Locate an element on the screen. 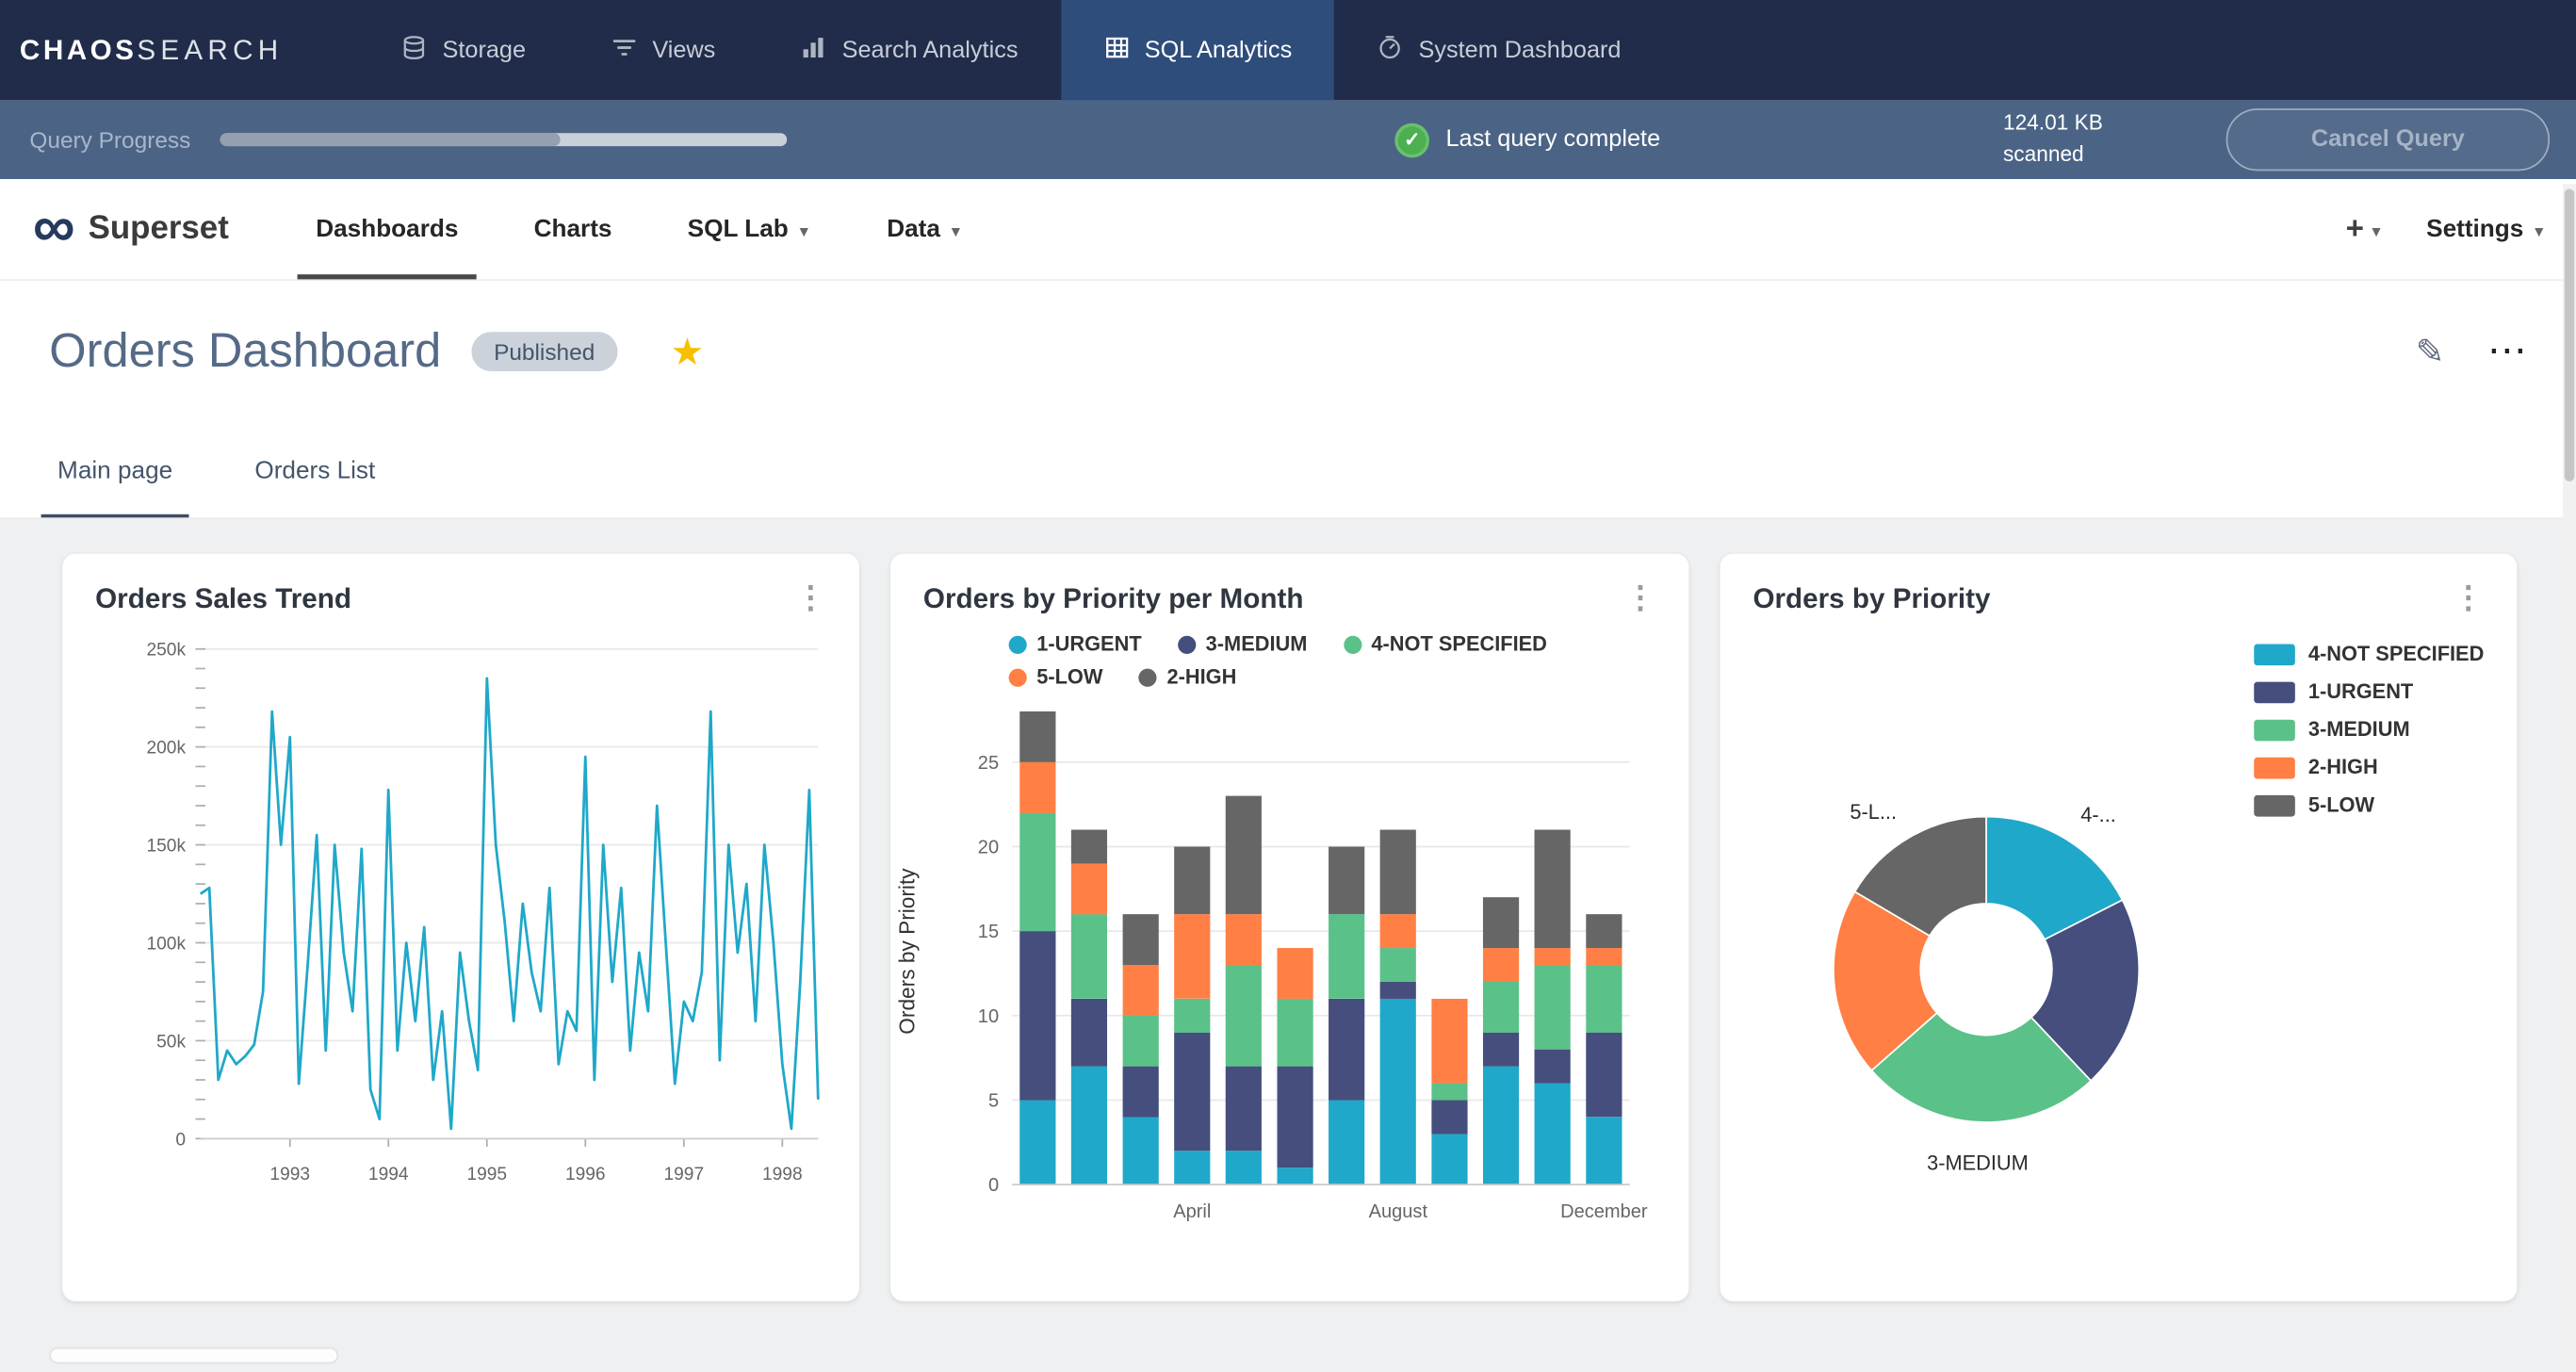  topnav-label: System Dashboard is located at coordinates (1520, 50).